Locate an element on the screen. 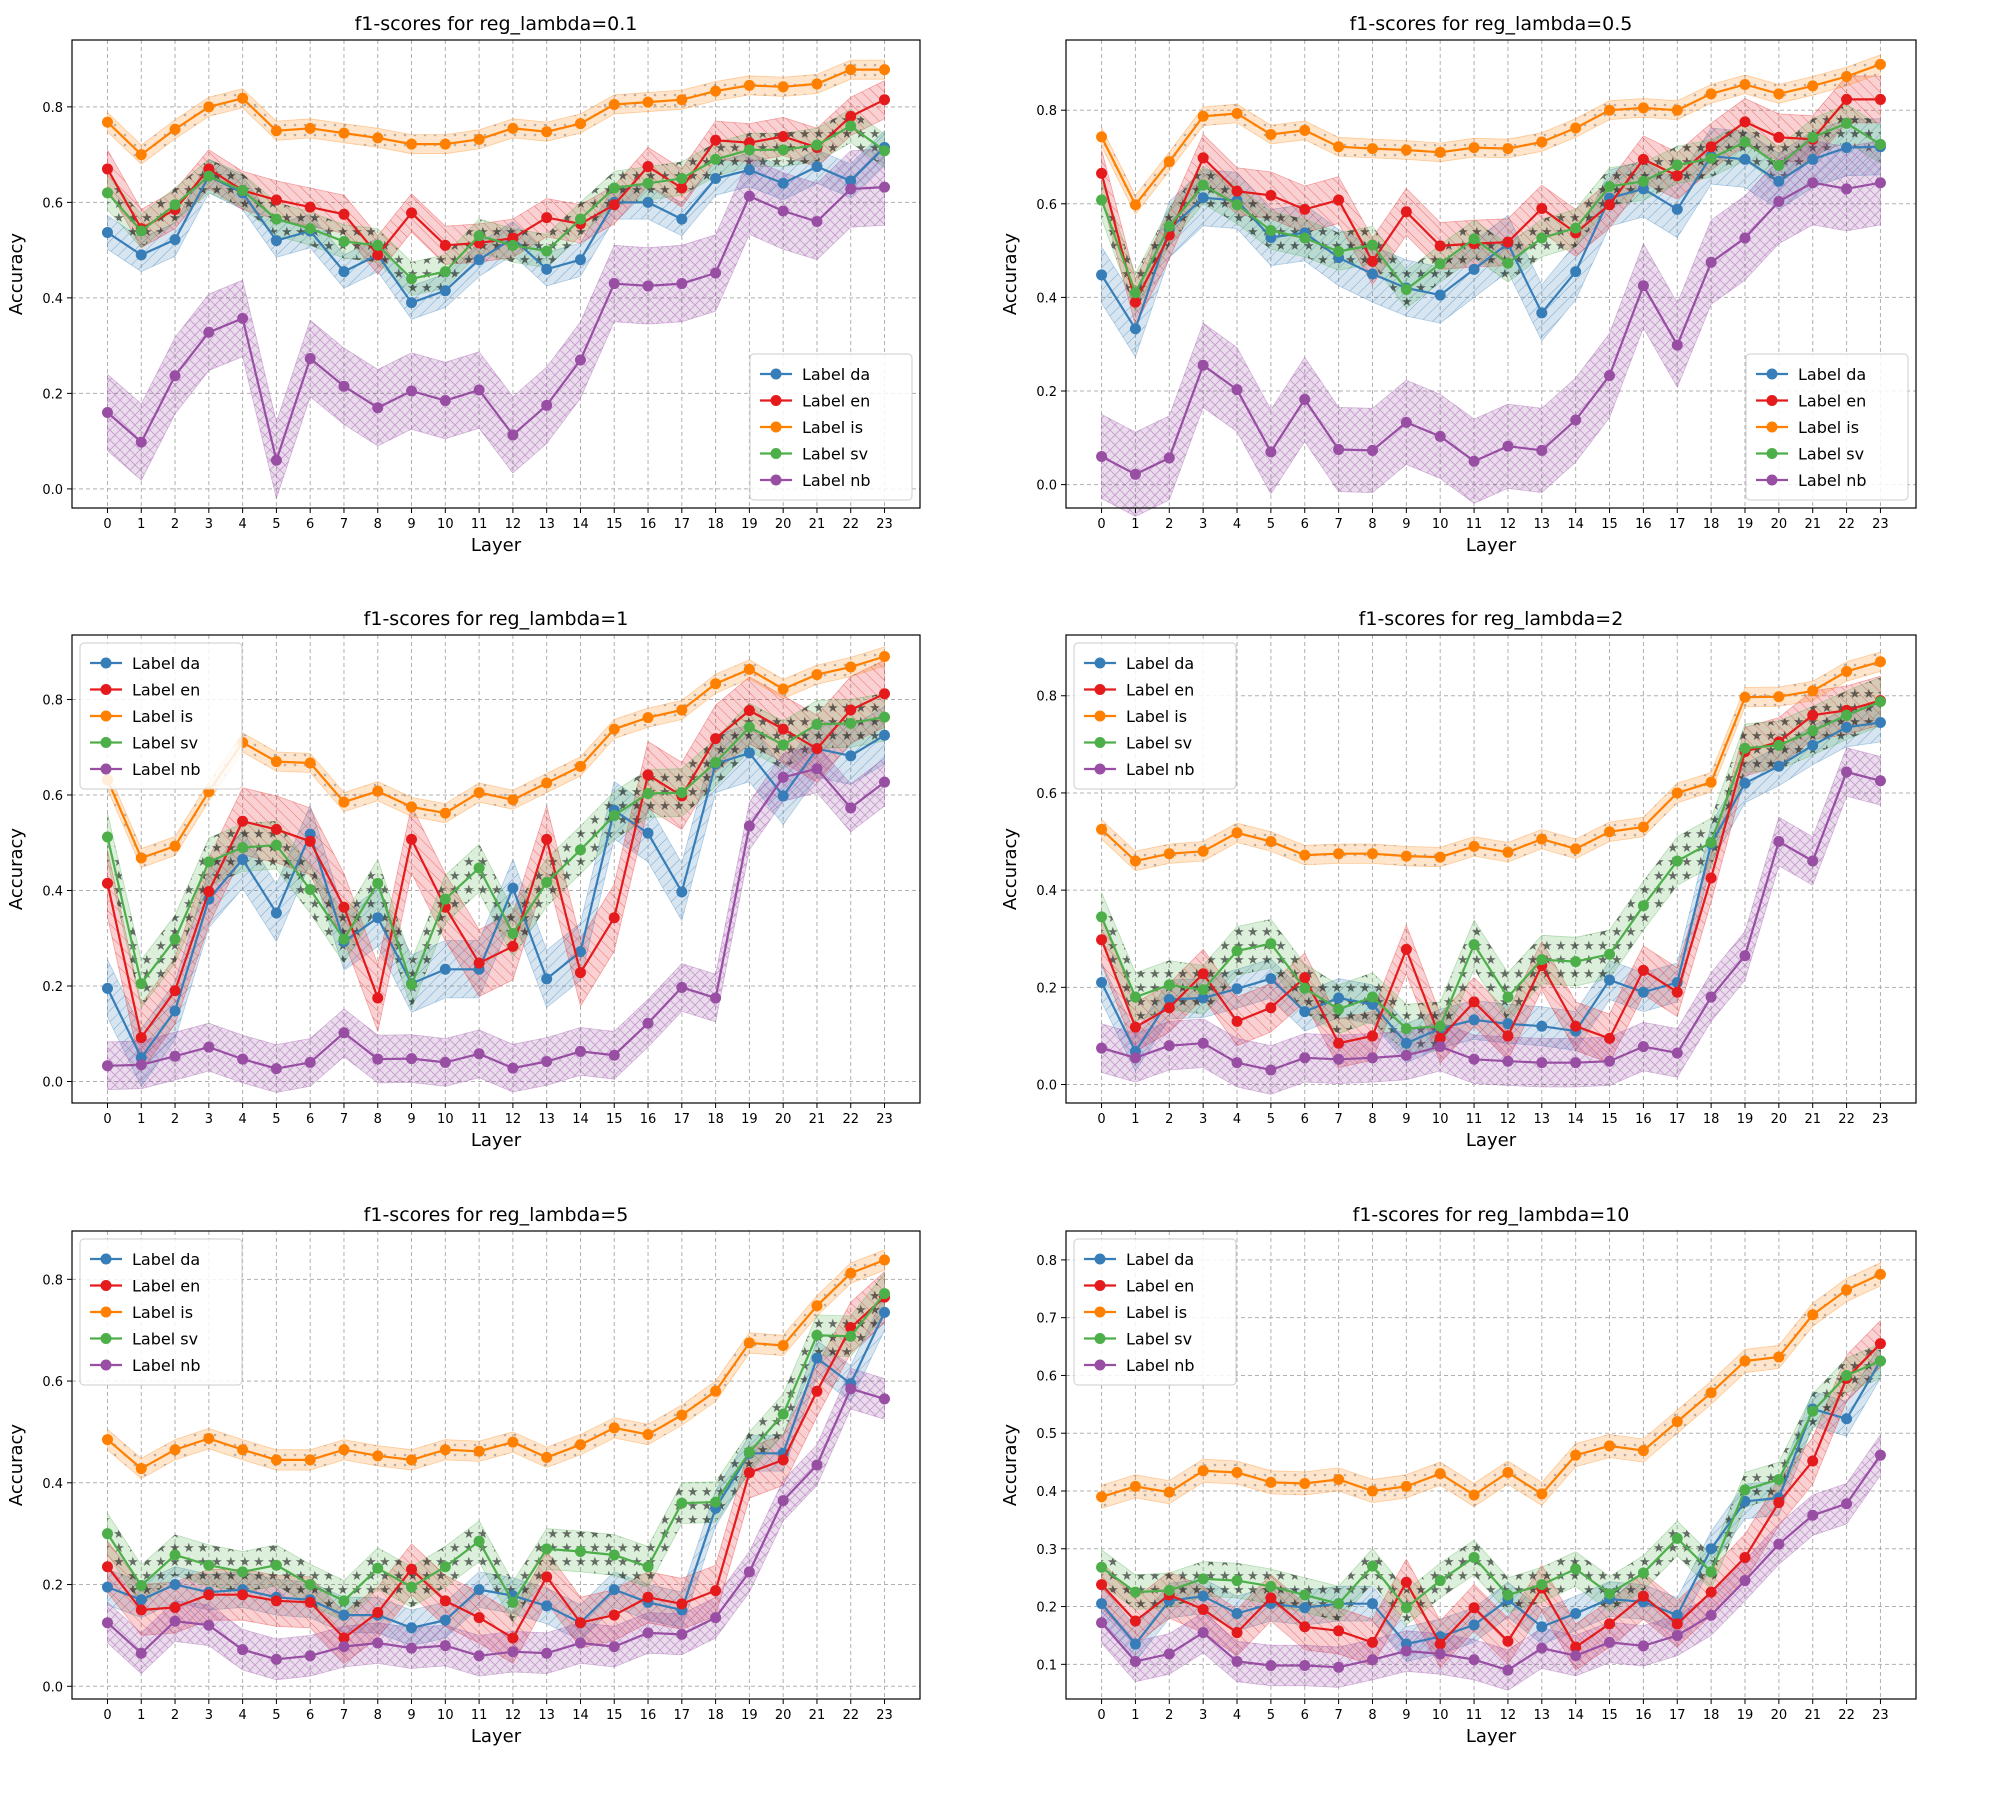 The height and width of the screenshot is (1800, 2000). x-tick-label: 0 is located at coordinates (1101, 1715).